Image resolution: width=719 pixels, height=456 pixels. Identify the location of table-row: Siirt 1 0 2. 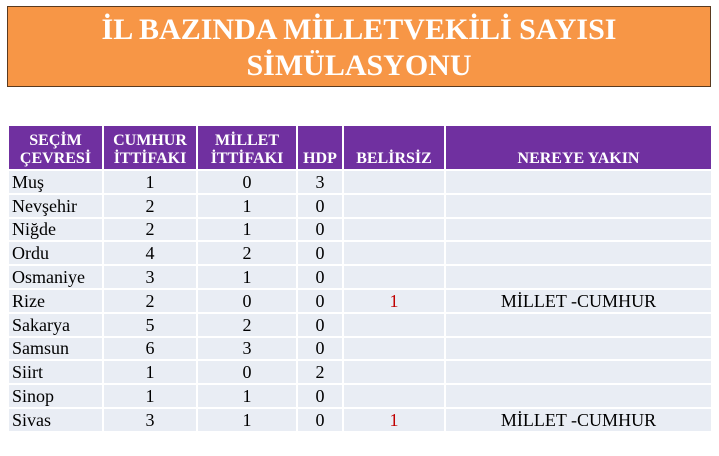
(360, 372).